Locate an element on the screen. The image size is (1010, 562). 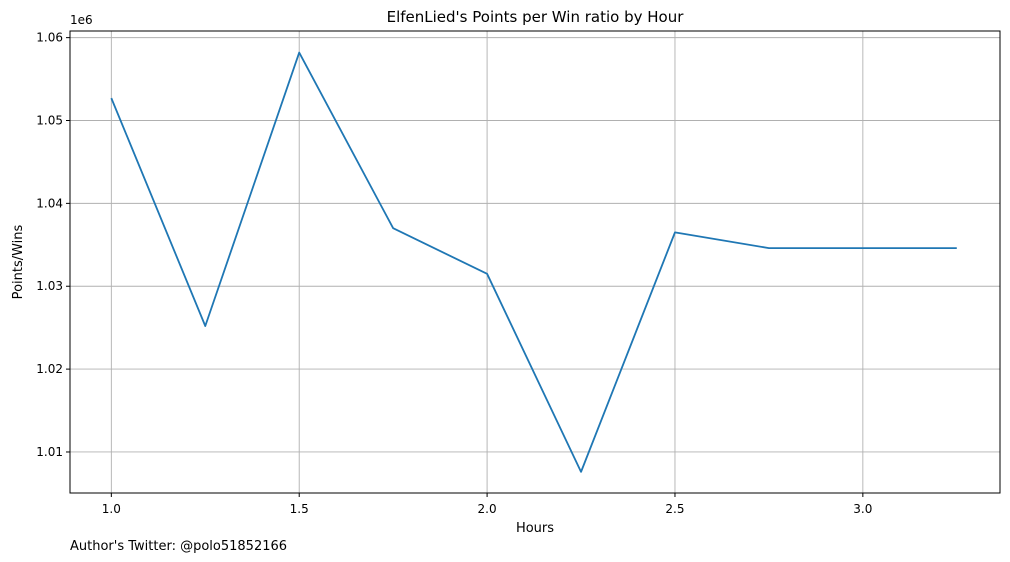
author-credit: Author's Twitter: @polo51852166 is located at coordinates (178, 546).